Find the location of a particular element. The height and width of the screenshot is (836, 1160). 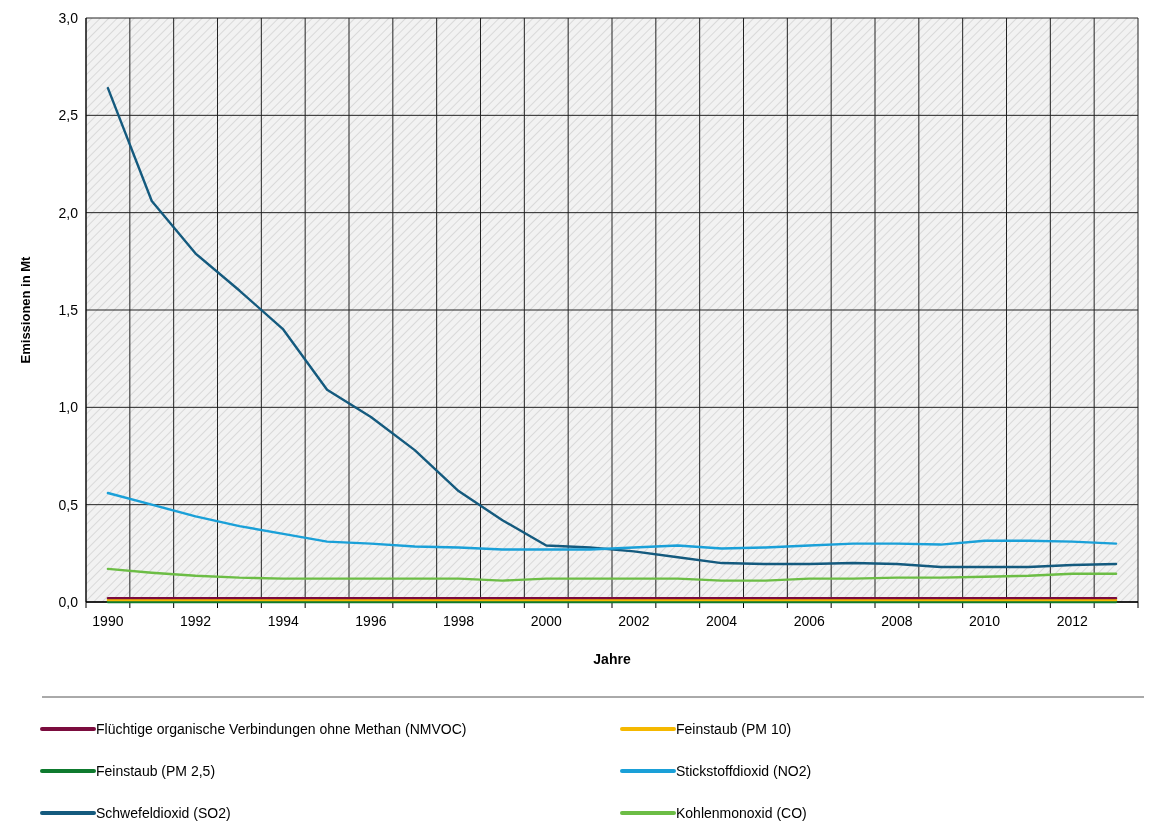

x-tick-label: 2010 is located at coordinates (985, 621).